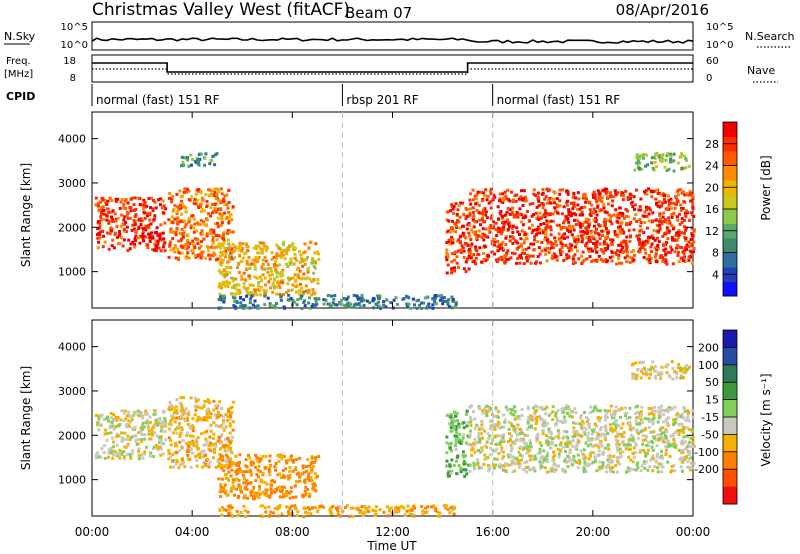  I want to click on date-title: 08/Apr/2016, so click(662, 10).